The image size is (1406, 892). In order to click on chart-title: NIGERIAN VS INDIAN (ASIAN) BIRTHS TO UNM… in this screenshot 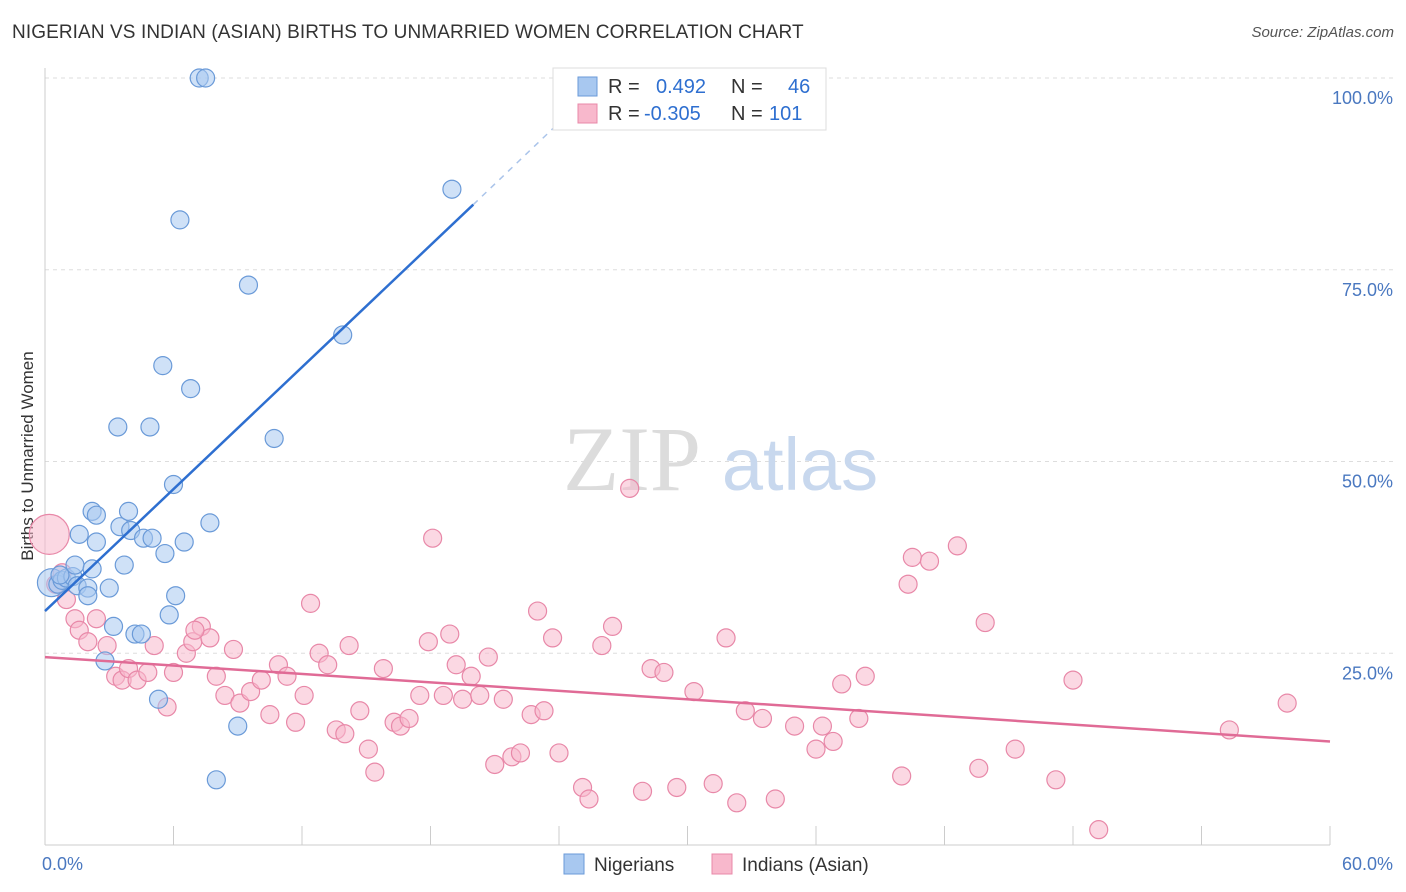, I will do `click(408, 32)`.